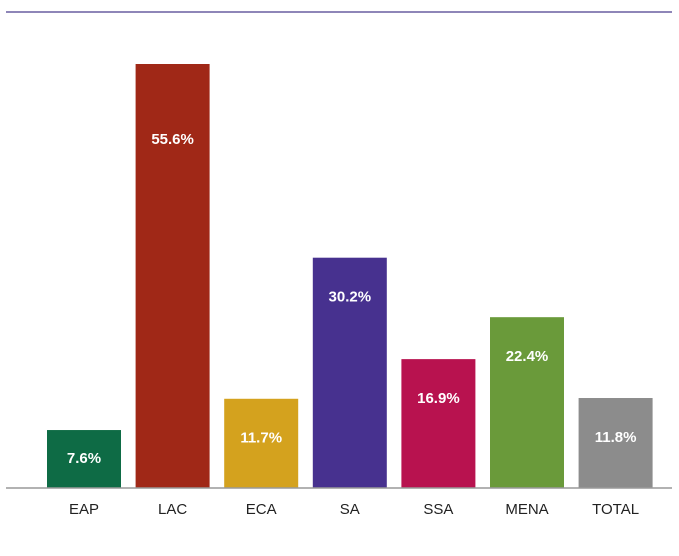  What do you see at coordinates (526, 509) in the screenshot?
I see `x-tick-label: MENA` at bounding box center [526, 509].